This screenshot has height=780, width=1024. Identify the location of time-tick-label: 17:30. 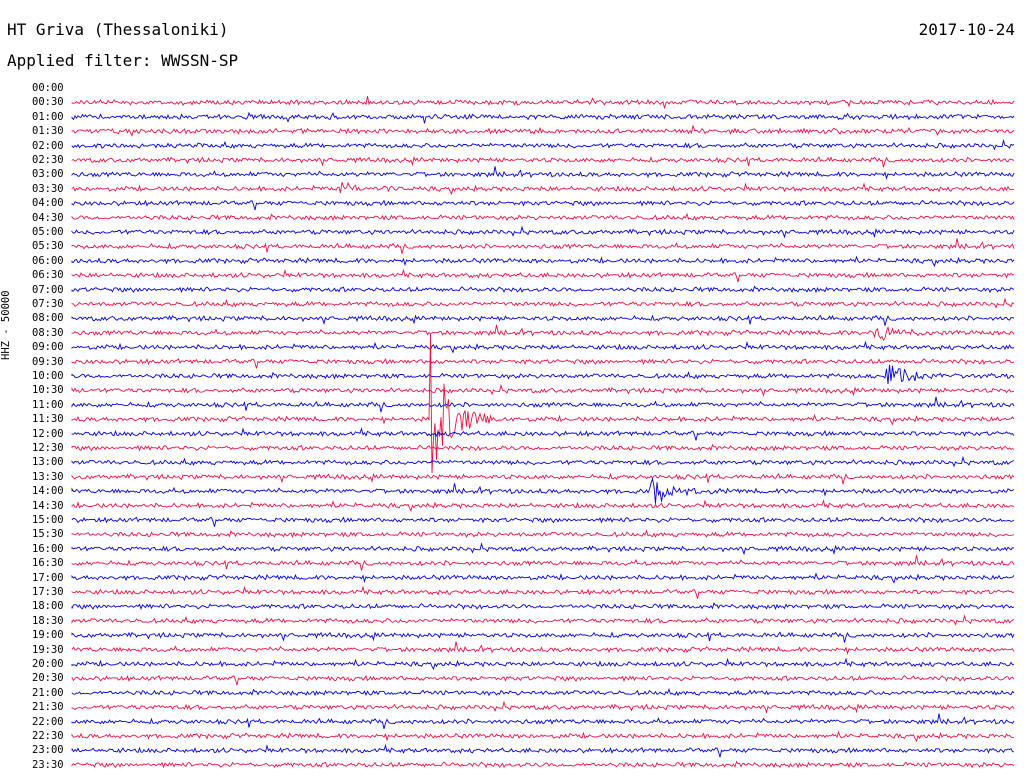
(48, 592).